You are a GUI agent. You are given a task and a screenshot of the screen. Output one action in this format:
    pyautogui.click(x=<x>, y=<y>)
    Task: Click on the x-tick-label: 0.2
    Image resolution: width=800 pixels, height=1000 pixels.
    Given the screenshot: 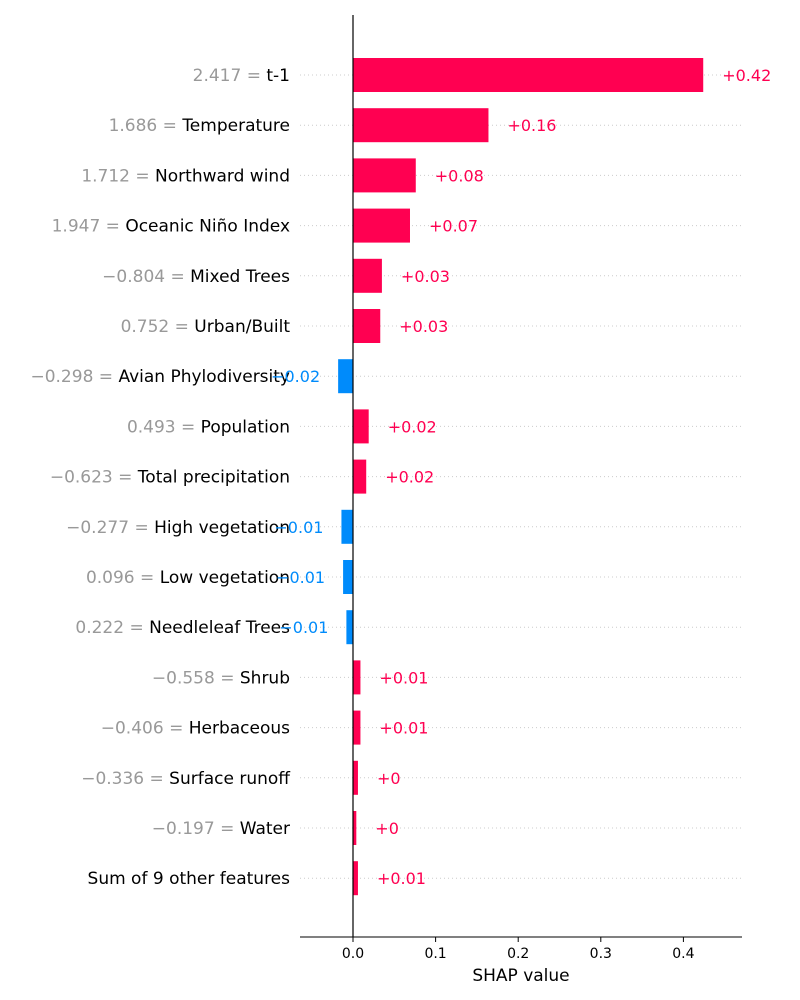 What is the action you would take?
    pyautogui.click(x=518, y=954)
    